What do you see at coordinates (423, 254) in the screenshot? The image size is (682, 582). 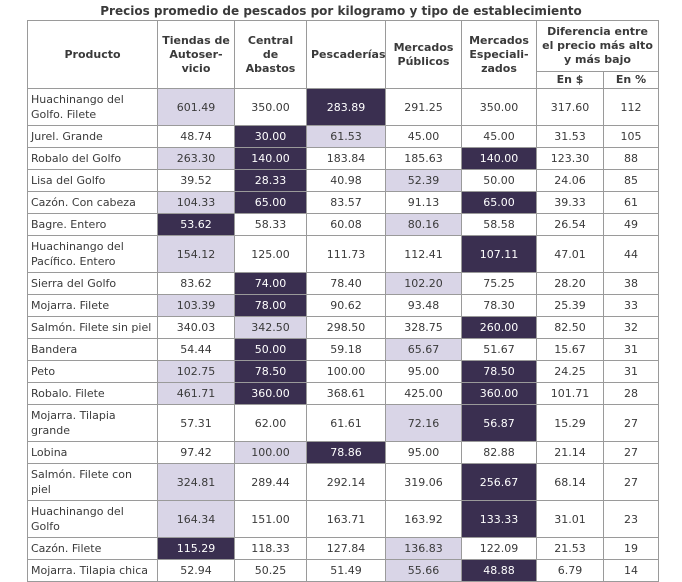 I see `price-cell: 112.41` at bounding box center [423, 254].